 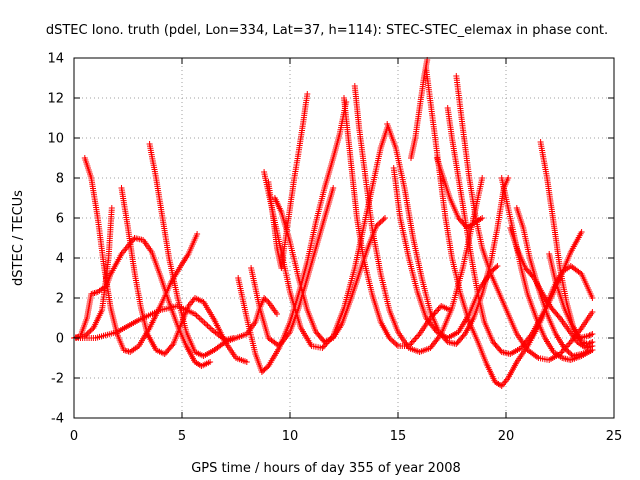 I want to click on series-20-markers, so click(x=459, y=193).